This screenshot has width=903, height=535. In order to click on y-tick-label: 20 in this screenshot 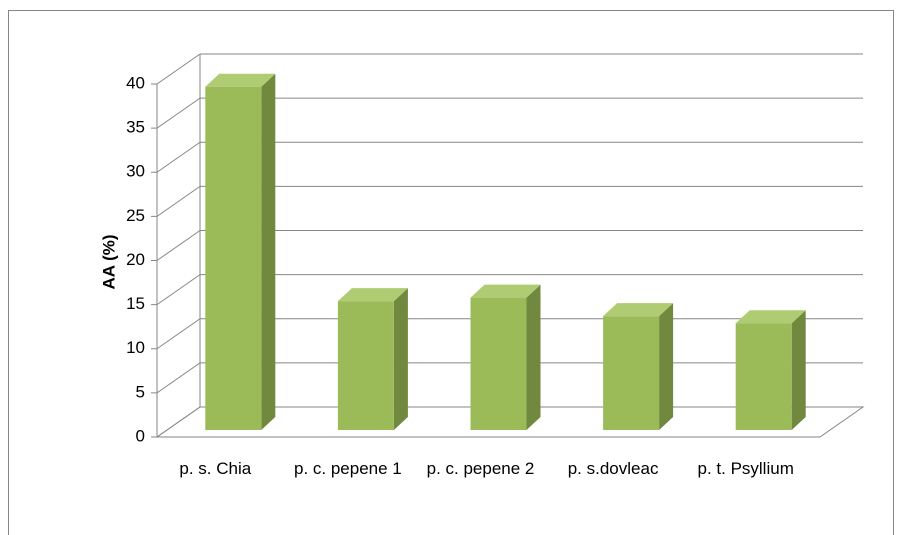, I will do `click(135, 259)`.